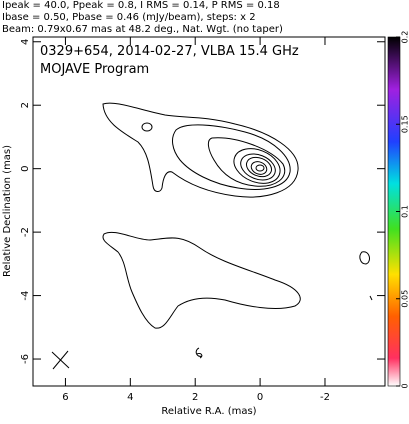  Describe the element at coordinates (325, 397) in the screenshot. I see `x-tick-label: -2` at that location.